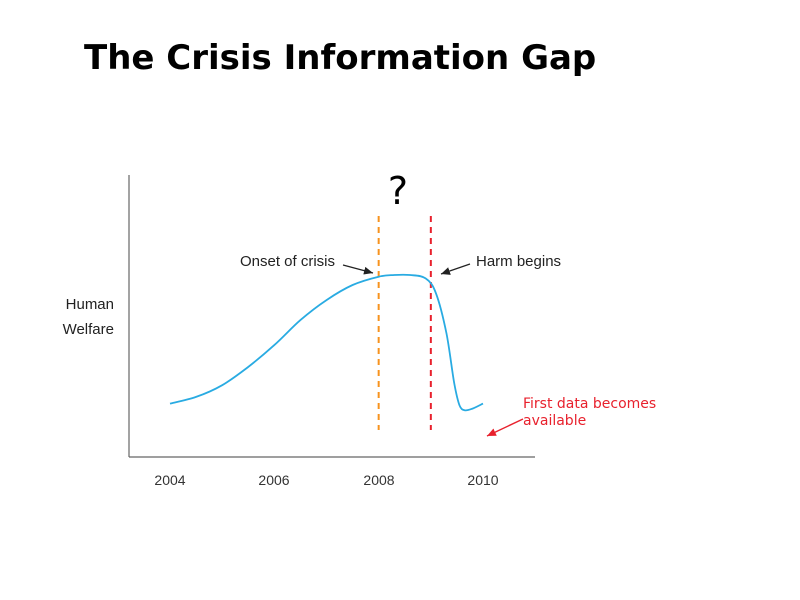  Describe the element at coordinates (340, 58) in the screenshot. I see `slide-title: The Crisis Information Gap` at that location.